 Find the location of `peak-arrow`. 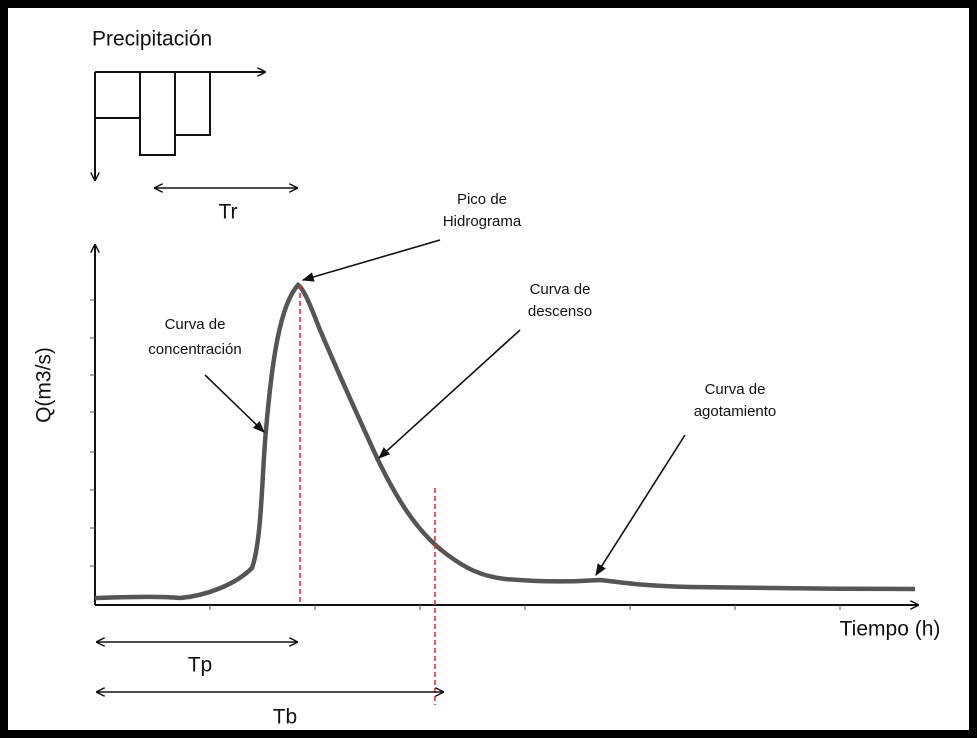

peak-arrow is located at coordinates (371, 260).